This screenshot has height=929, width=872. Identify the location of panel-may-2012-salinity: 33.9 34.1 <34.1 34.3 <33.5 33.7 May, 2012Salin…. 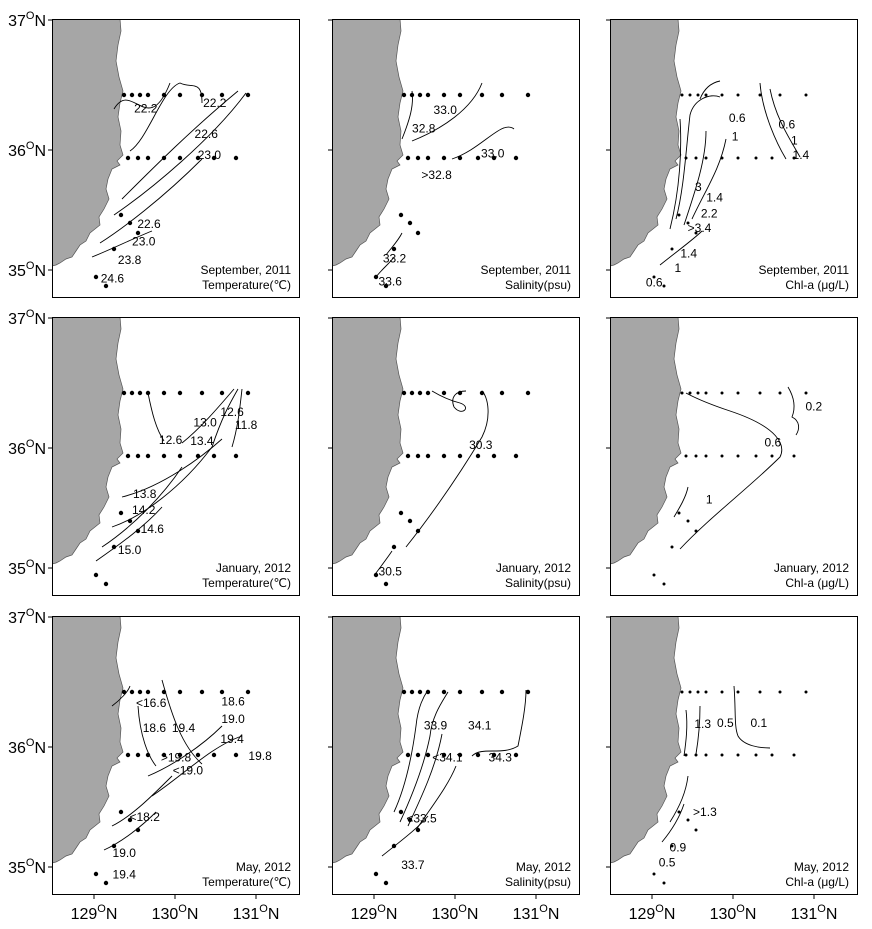
(454, 757).